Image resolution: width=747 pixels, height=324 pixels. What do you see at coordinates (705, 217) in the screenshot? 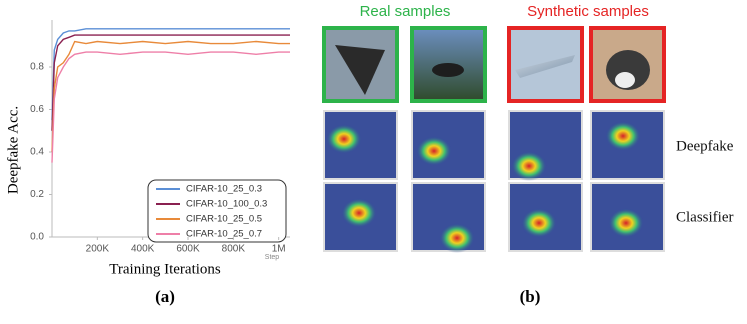
I see `row-label: Classifier` at bounding box center [705, 217].